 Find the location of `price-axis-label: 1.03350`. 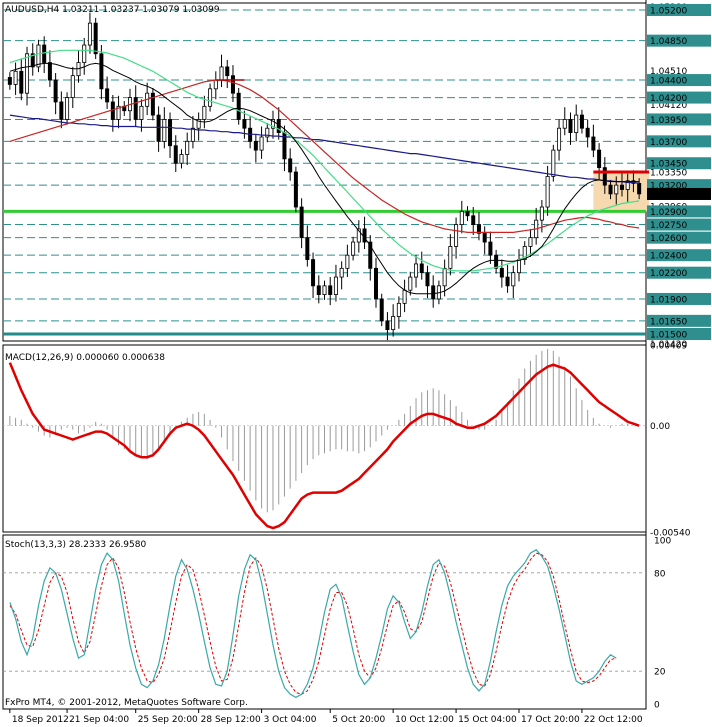

price-axis-label: 1.03350 is located at coordinates (668, 174).